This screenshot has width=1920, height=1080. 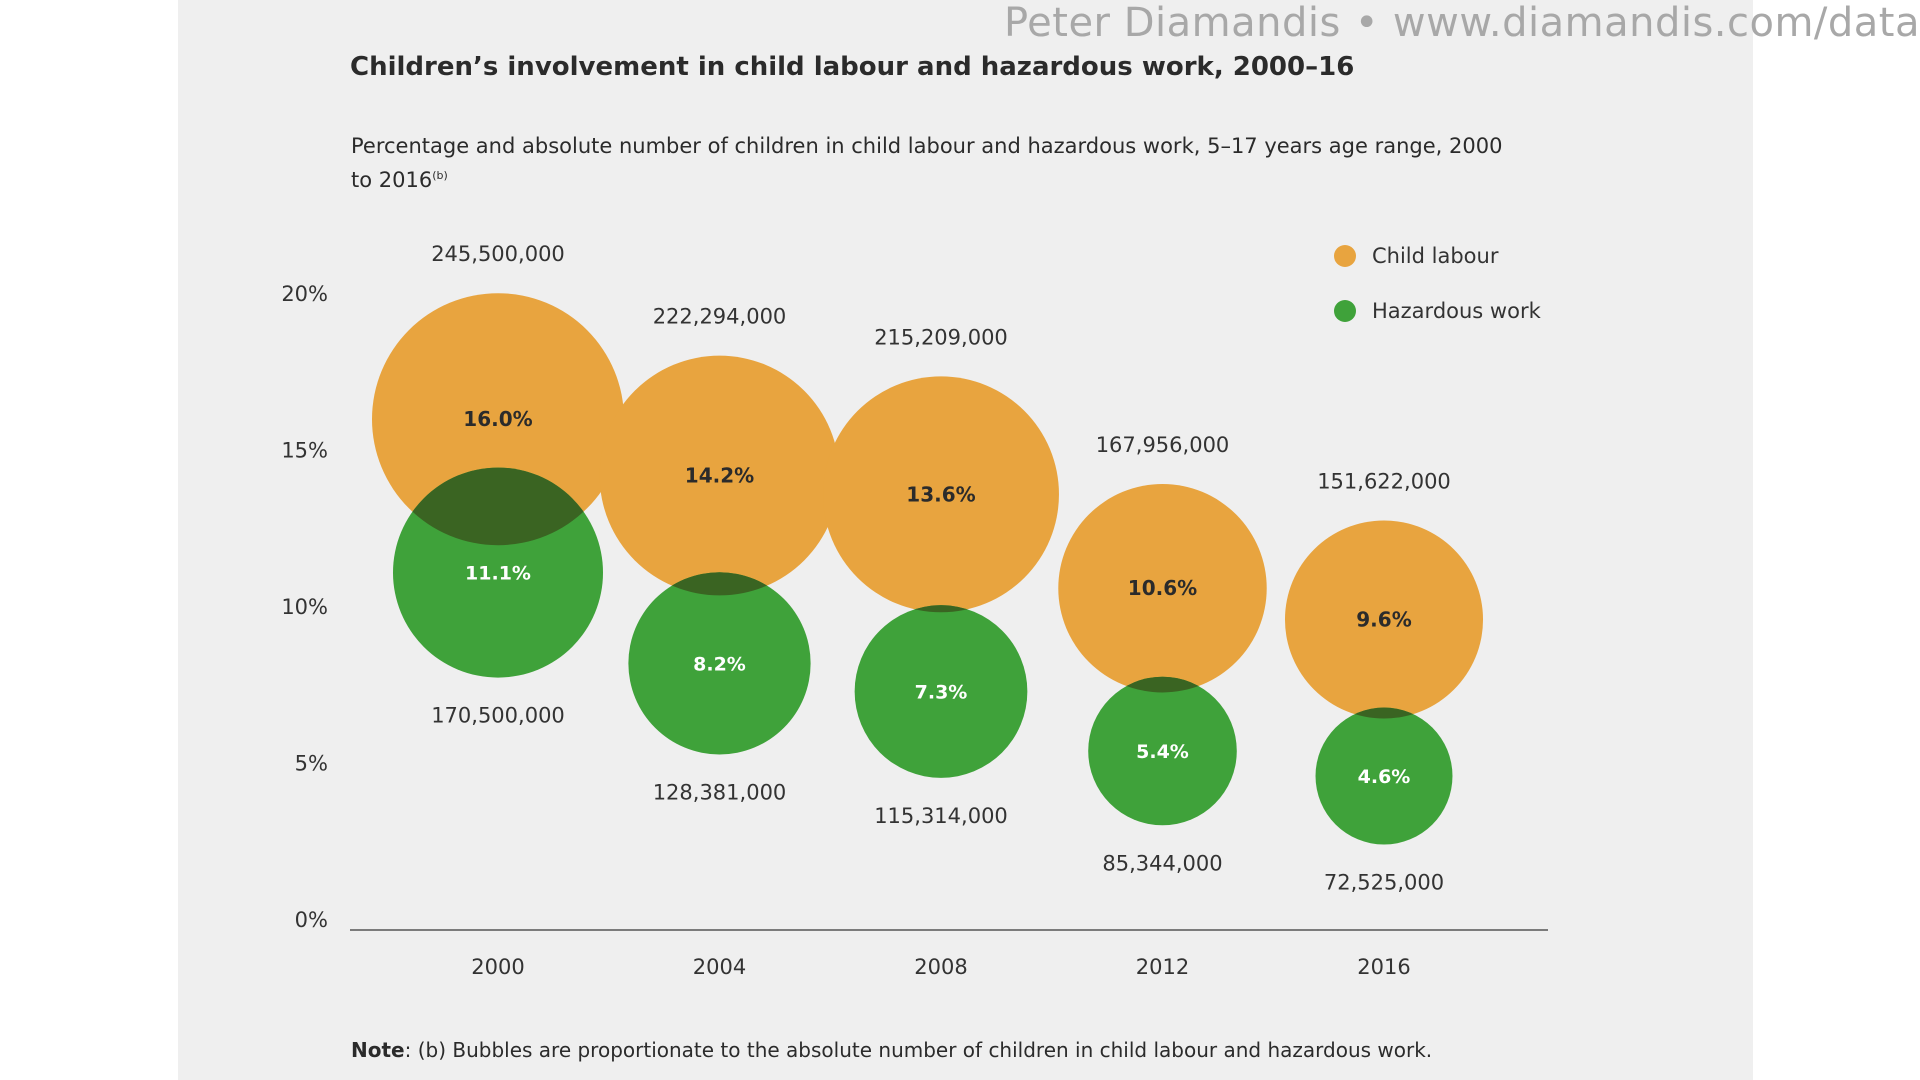 What do you see at coordinates (440, 175) in the screenshot?
I see `subtitle-footnote-marker: (b)` at bounding box center [440, 175].